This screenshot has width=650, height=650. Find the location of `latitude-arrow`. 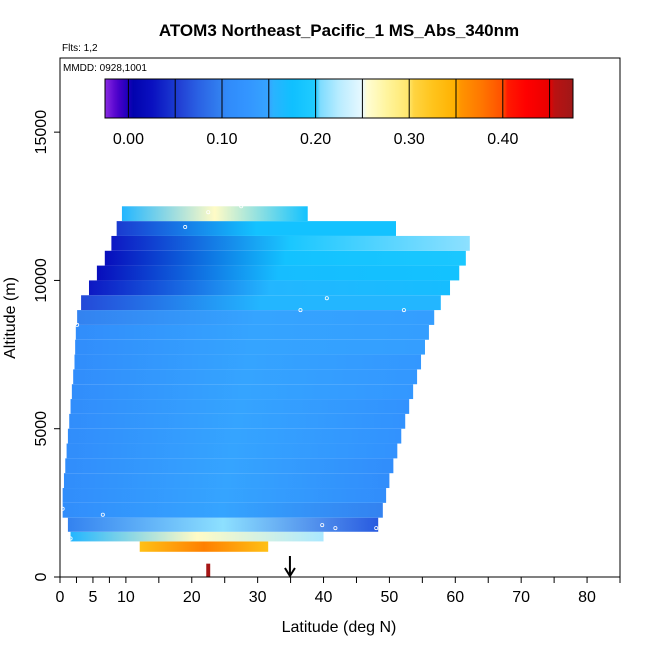

latitude-arrow is located at coordinates (290, 567).